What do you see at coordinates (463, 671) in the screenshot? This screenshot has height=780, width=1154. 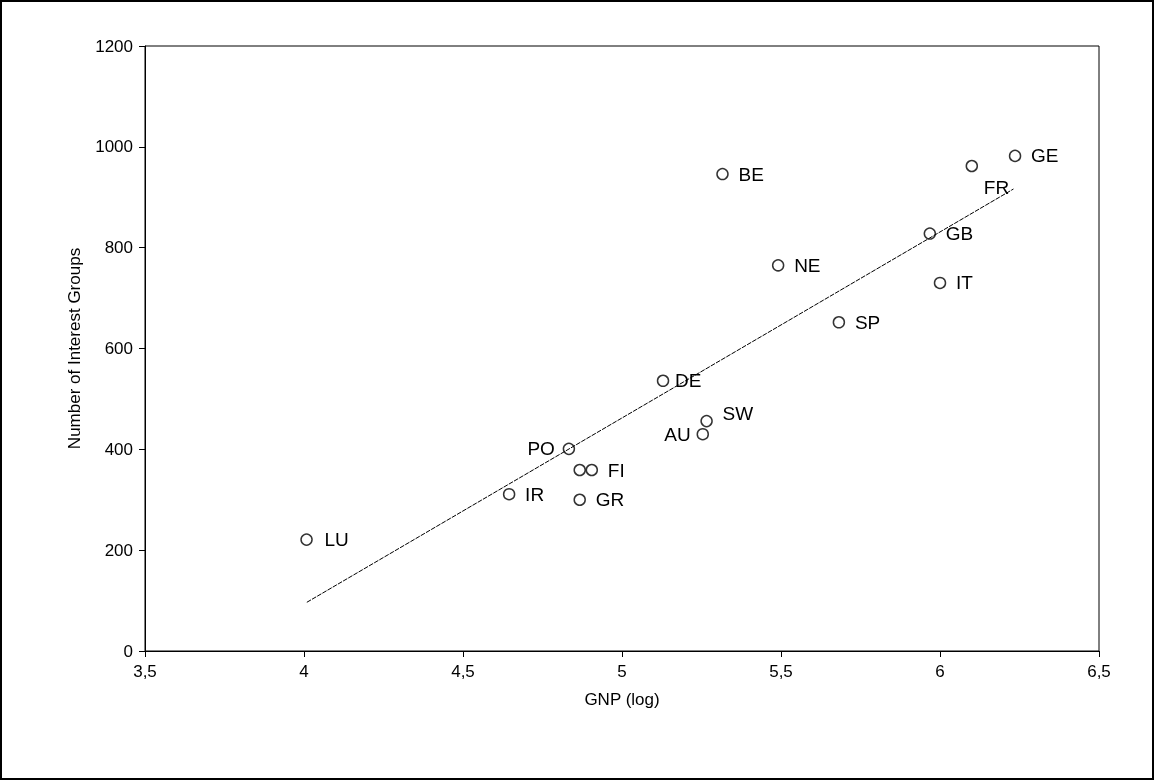 I see `x-tick-label: 4,5` at bounding box center [463, 671].